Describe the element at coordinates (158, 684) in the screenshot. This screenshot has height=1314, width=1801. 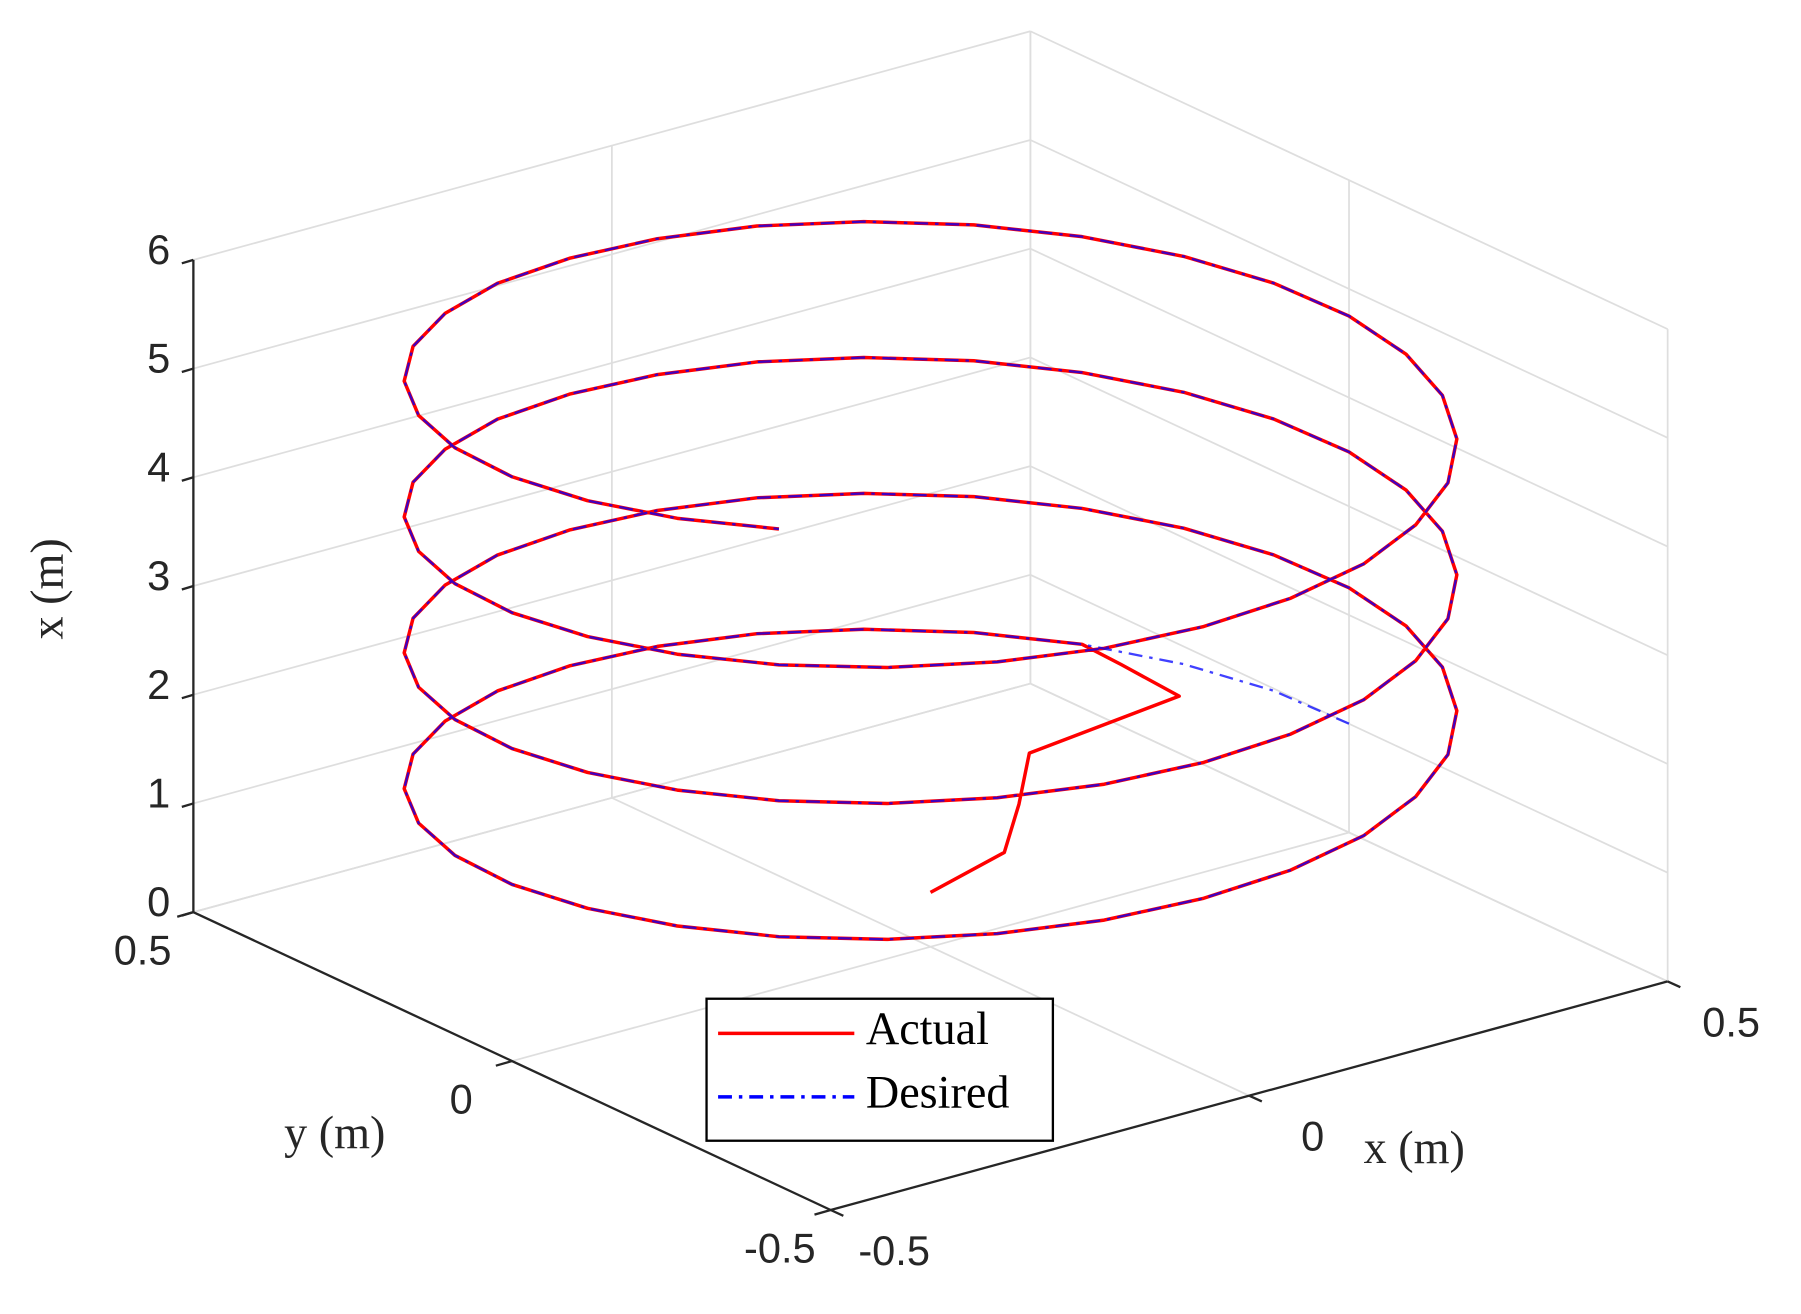
I see `z-tick-label: 2` at that location.